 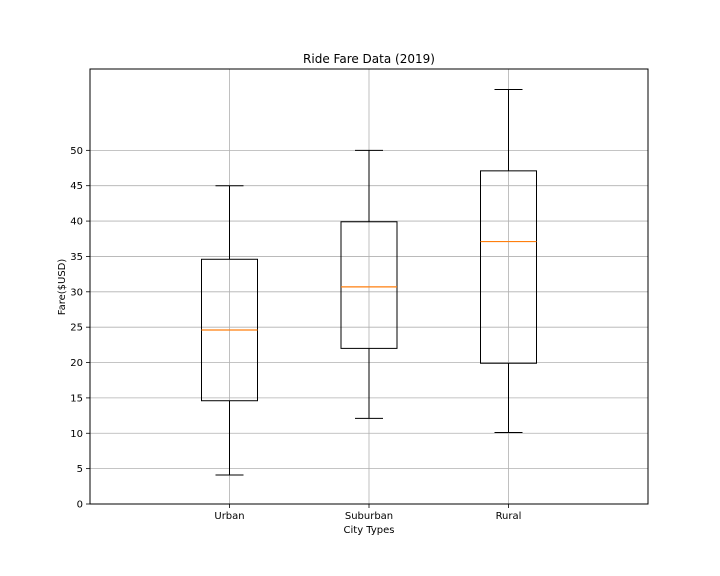 I want to click on x-tick-label: Suburban, so click(x=369, y=516).